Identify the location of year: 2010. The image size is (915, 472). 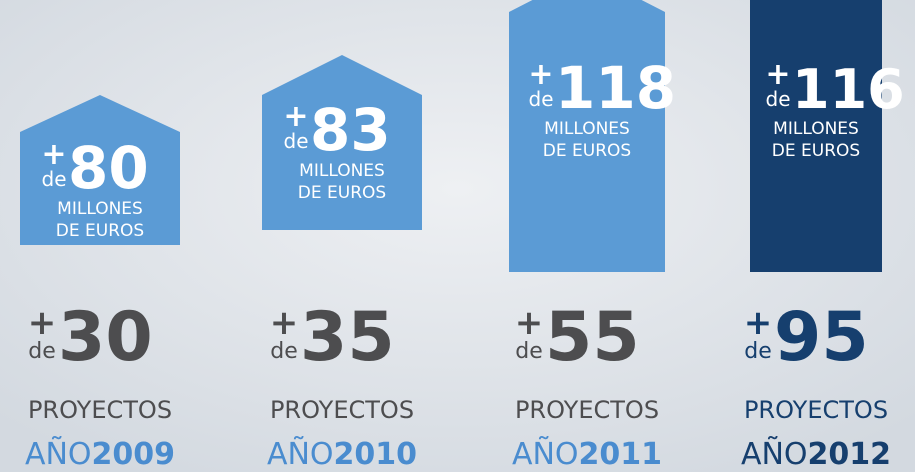
(376, 454).